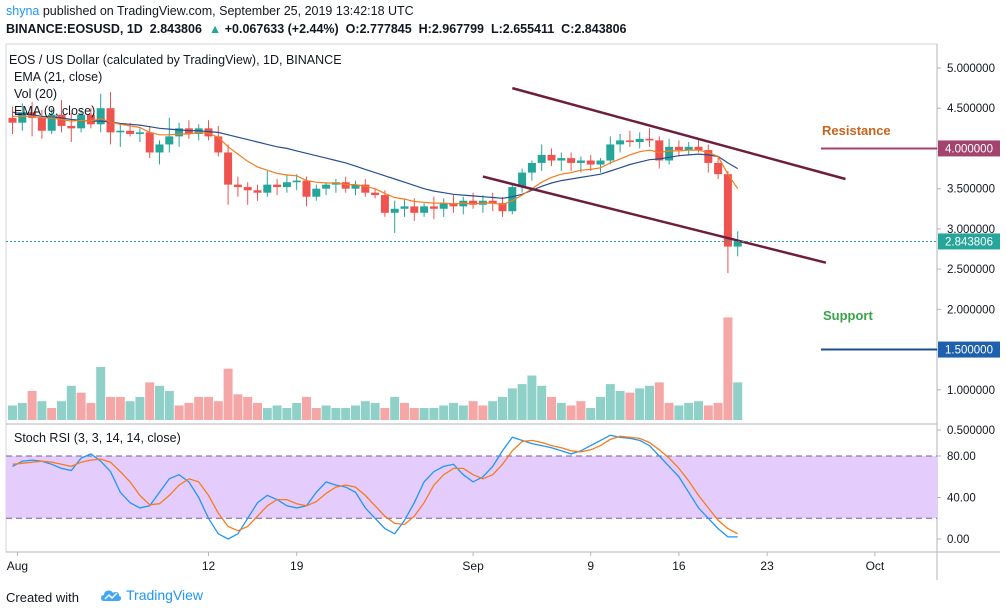 The image size is (1006, 615). What do you see at coordinates (875, 566) in the screenshot?
I see `time-tick-label: Oct` at bounding box center [875, 566].